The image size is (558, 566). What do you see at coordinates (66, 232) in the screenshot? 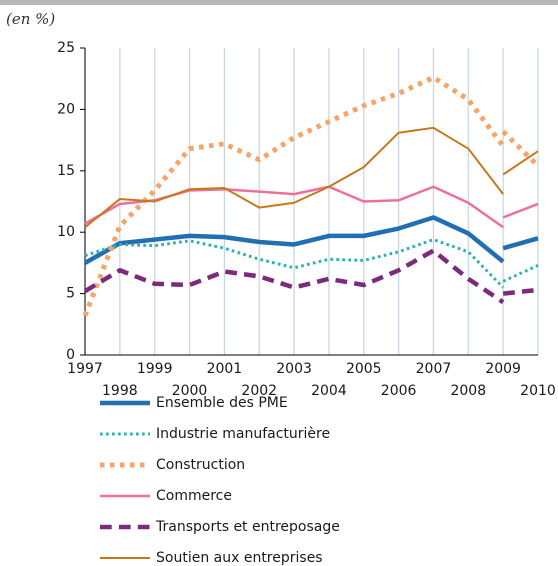
I see `y-tick-label: 10` at bounding box center [66, 232].